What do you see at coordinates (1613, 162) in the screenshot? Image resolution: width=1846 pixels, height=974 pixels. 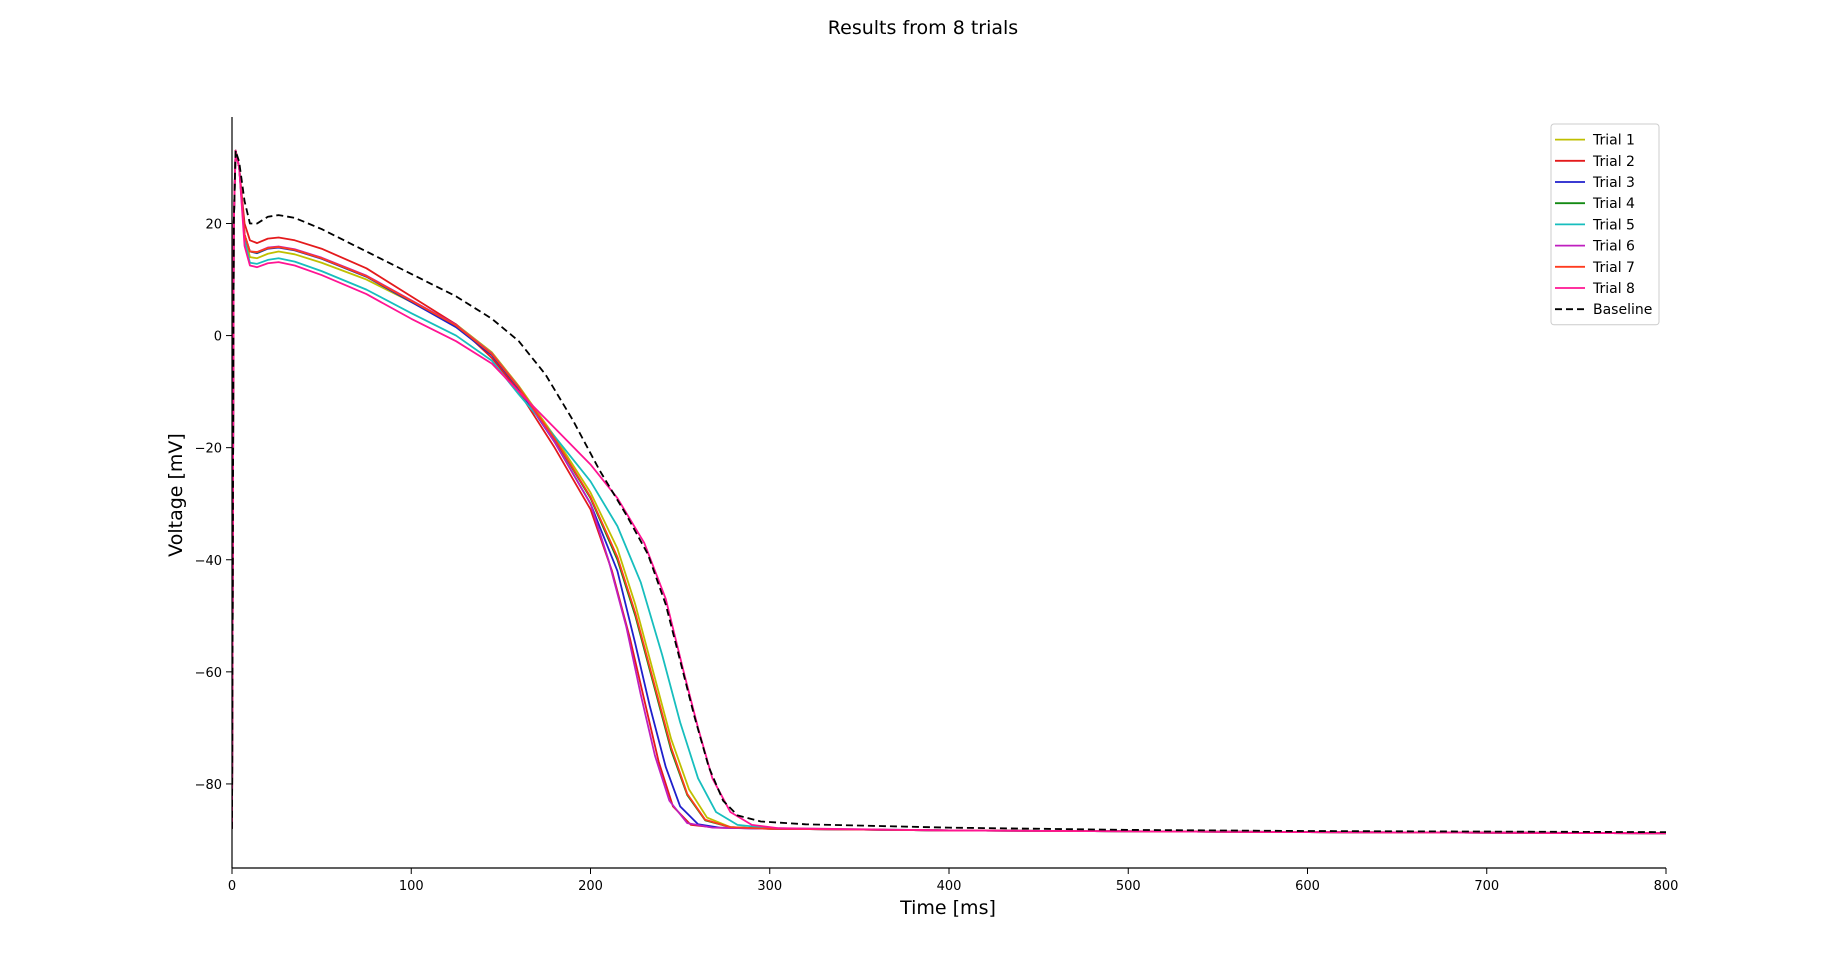 I see `legend-entry: Trial 2` at bounding box center [1613, 162].